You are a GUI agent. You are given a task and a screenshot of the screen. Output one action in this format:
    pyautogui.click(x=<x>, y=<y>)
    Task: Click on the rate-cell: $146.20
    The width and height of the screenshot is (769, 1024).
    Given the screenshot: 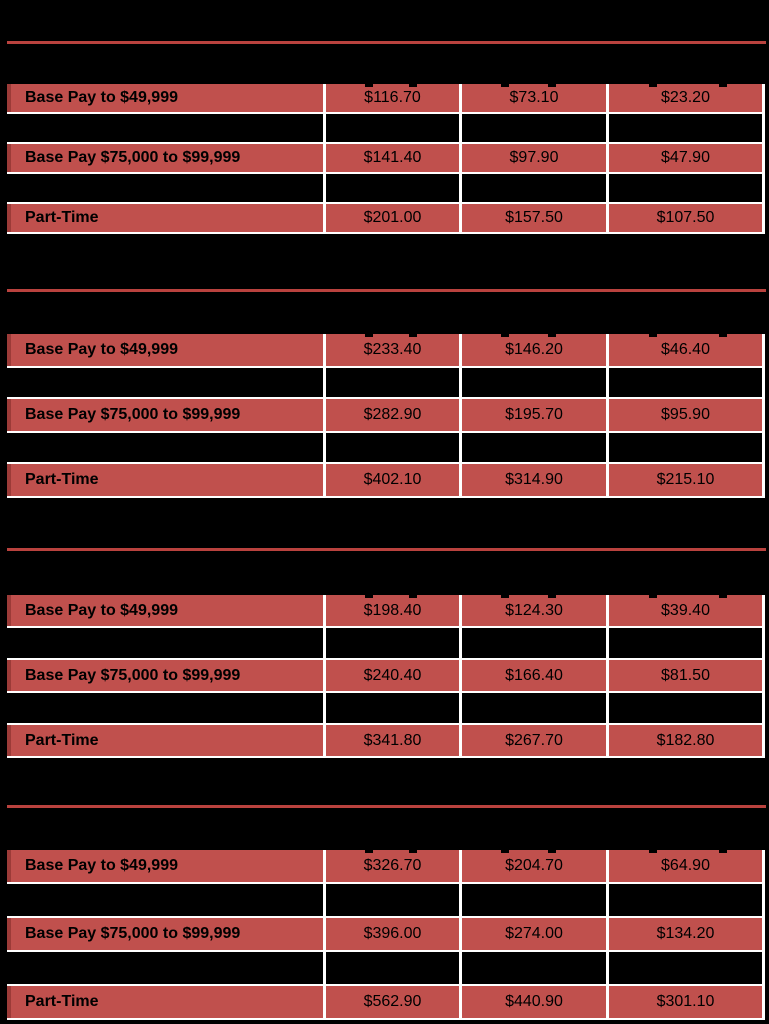 What is the action you would take?
    pyautogui.click(x=534, y=349)
    